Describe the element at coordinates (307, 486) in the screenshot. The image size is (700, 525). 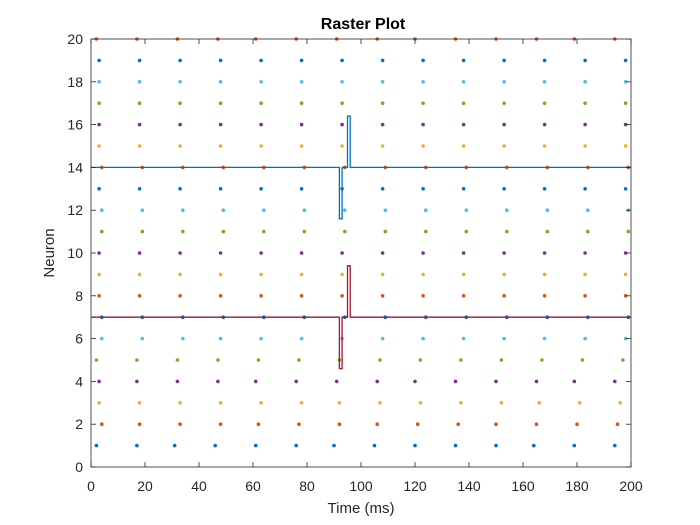
I see `x-tick-label: 80` at that location.